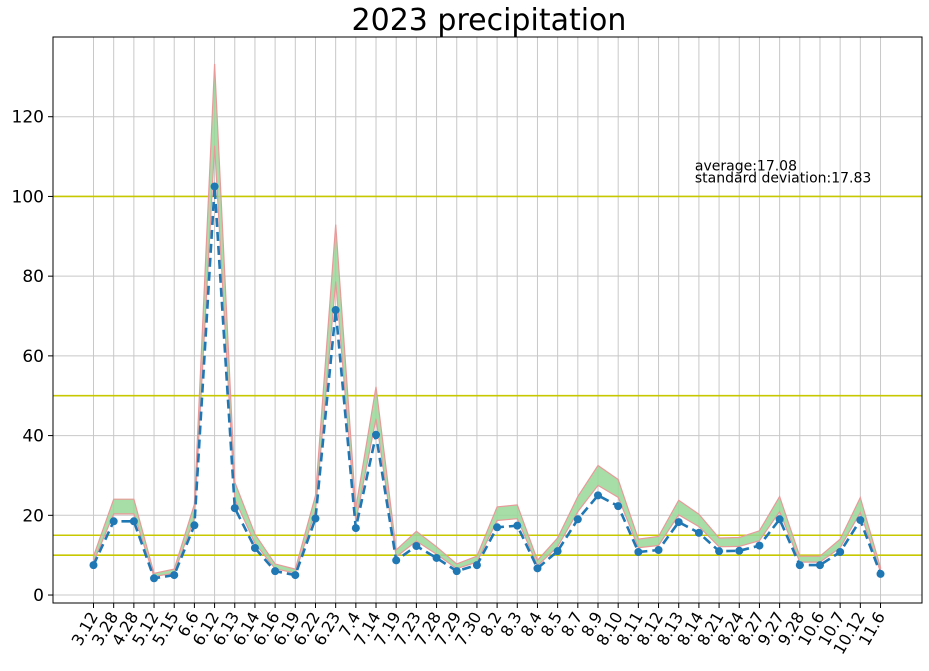 This screenshot has width=929, height=671. What do you see at coordinates (33, 437) in the screenshot?
I see `y-tick-label: 40` at bounding box center [33, 437].